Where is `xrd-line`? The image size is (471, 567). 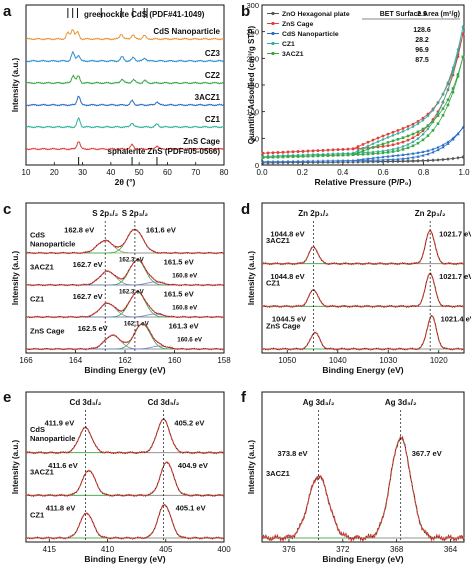 xrd-line is located at coordinates (125, 101).